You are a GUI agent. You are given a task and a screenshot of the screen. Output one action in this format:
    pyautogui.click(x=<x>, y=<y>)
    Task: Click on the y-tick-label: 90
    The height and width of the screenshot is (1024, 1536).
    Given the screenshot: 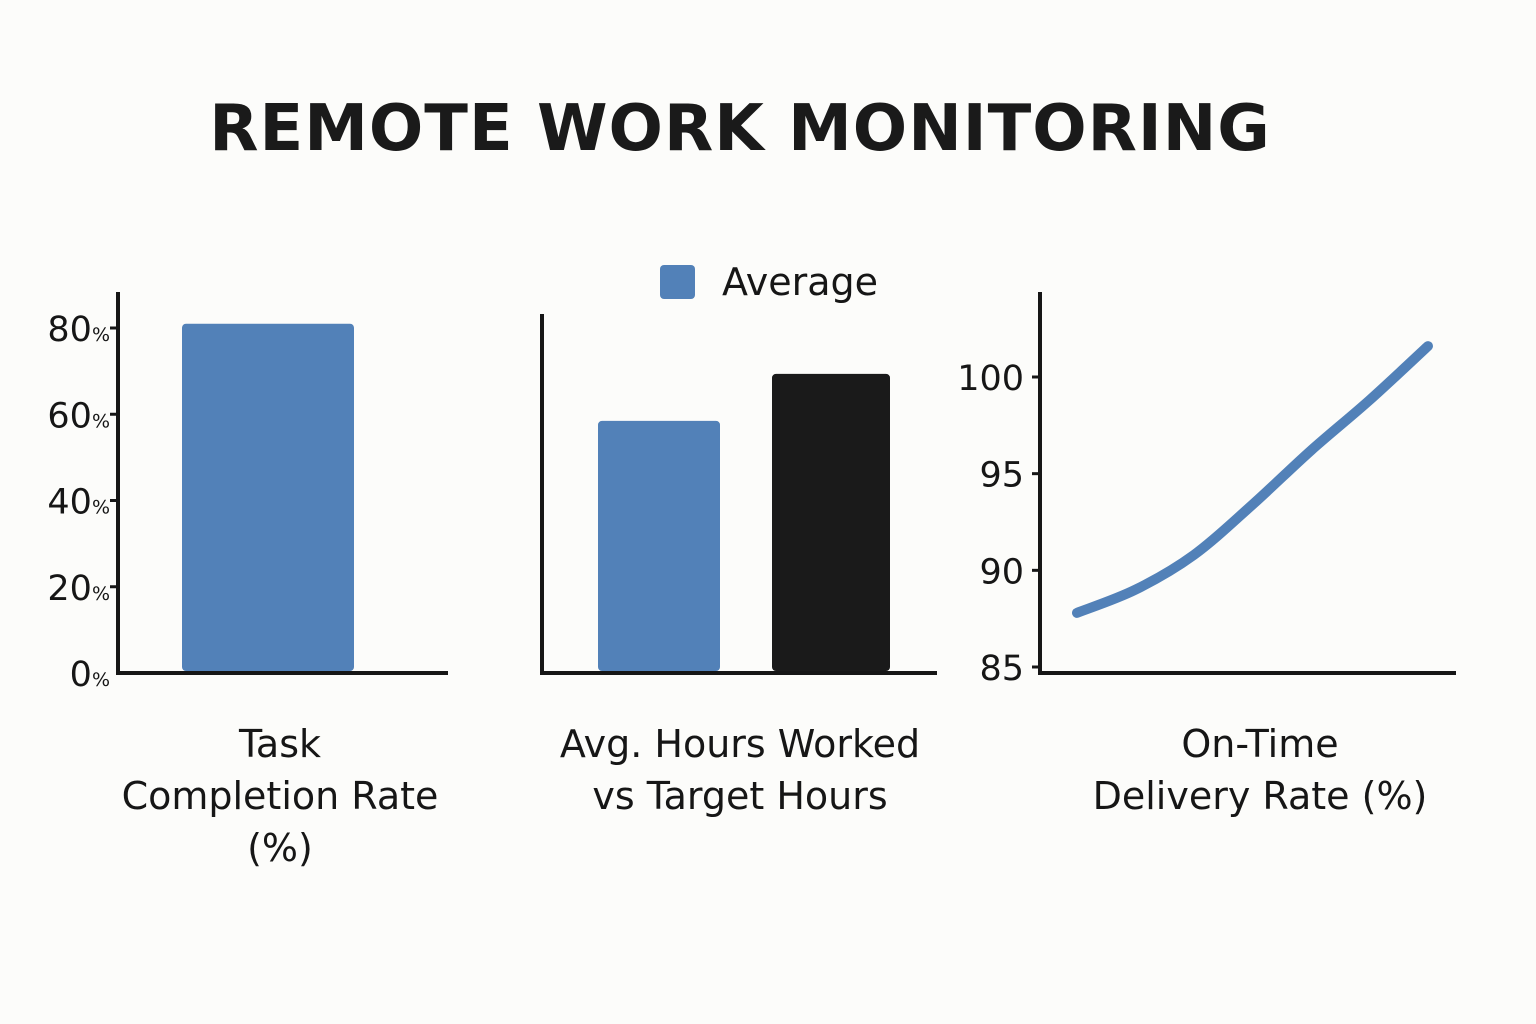 What is the action you would take?
    pyautogui.click(x=1001, y=572)
    